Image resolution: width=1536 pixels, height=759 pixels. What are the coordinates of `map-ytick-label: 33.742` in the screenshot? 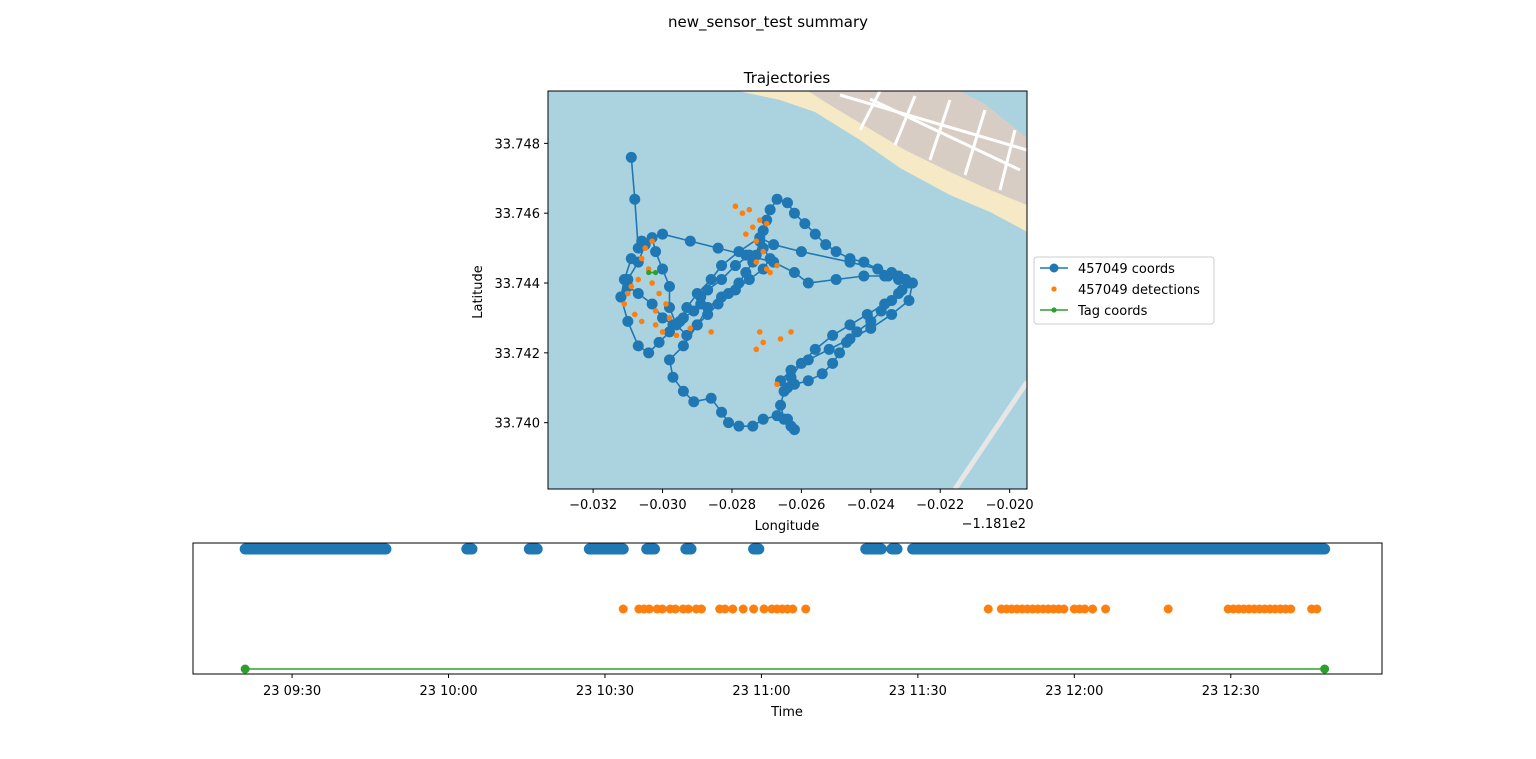 It's located at (518, 354).